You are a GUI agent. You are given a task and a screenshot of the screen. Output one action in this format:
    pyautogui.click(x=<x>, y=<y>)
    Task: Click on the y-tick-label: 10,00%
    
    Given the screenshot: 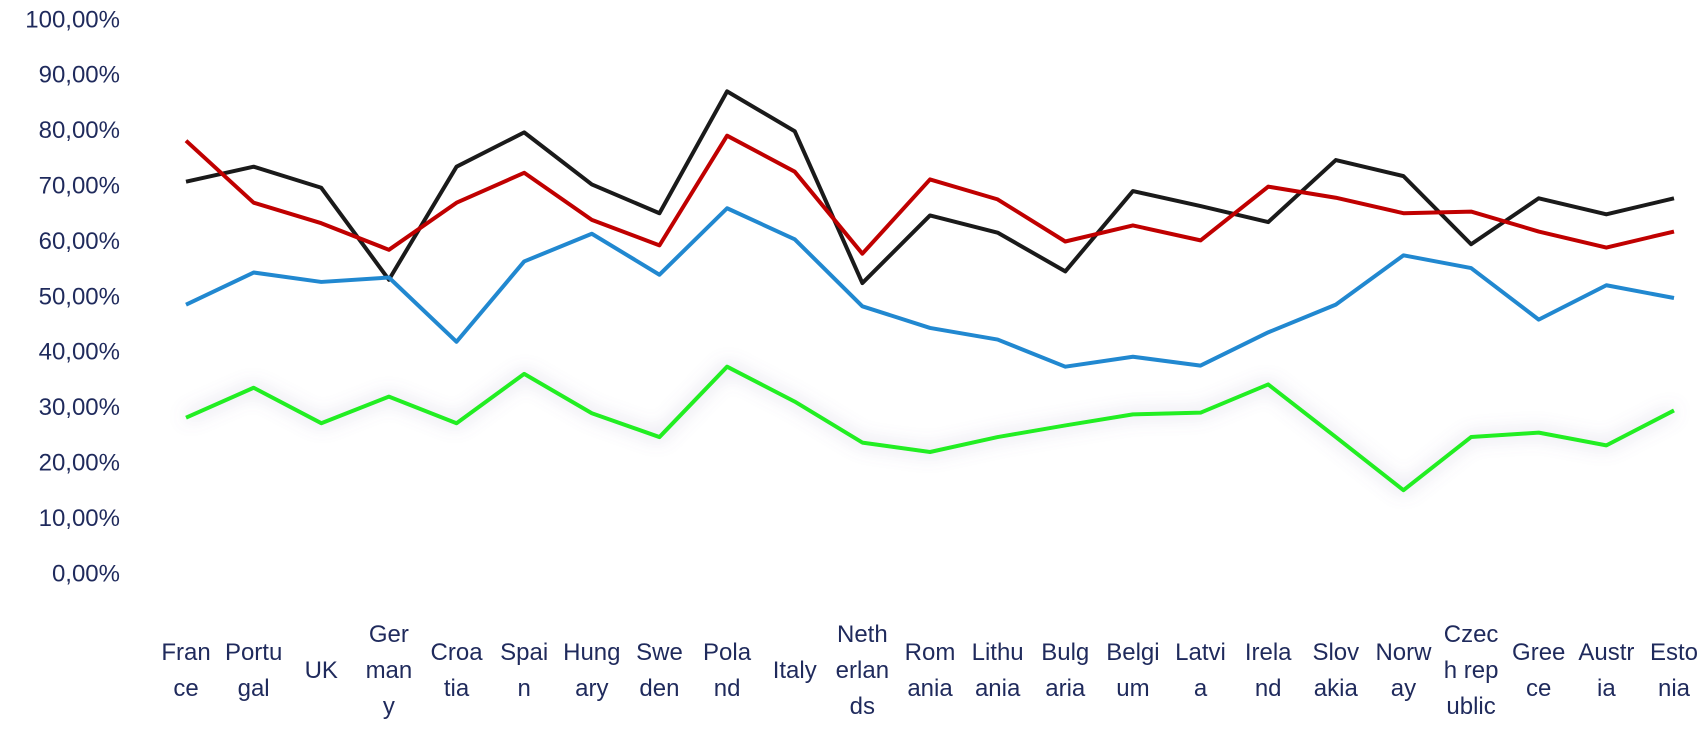 What is the action you would take?
    pyautogui.click(x=79, y=518)
    